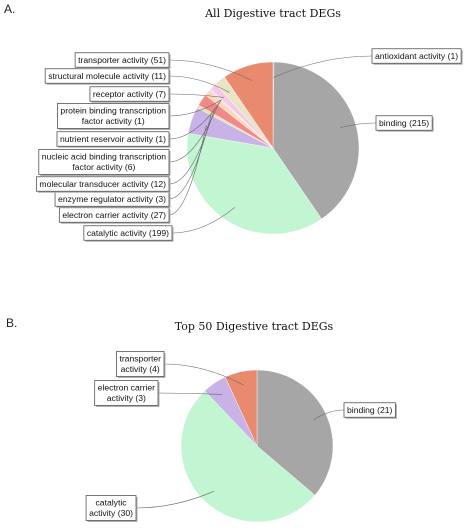 The image size is (474, 530). I want to click on pie-a-label-text: factor activity (1), so click(113, 121).